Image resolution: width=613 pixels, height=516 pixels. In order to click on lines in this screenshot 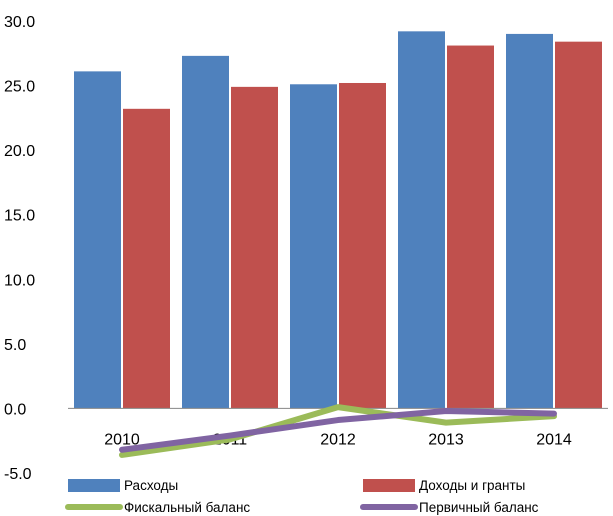, I will do `click(338, 431)`.